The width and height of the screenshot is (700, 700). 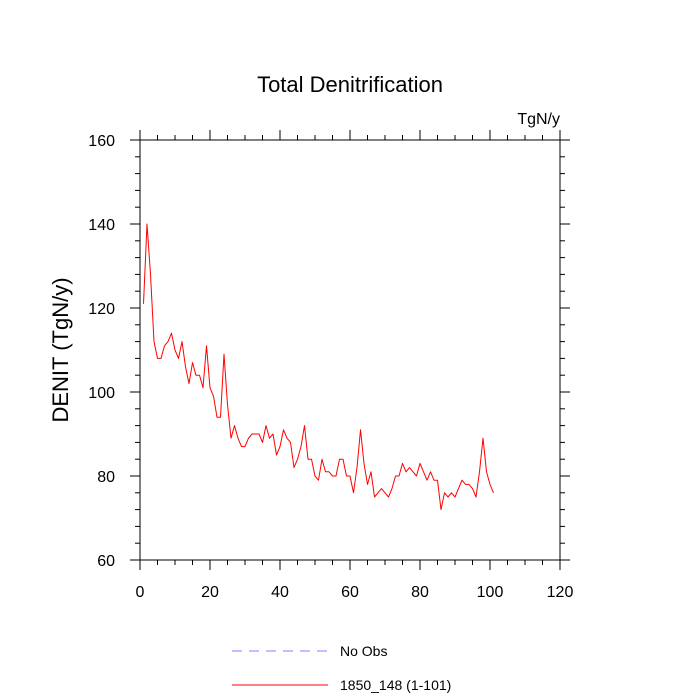 What do you see at coordinates (101, 141) in the screenshot?
I see `y-tick-label: 160` at bounding box center [101, 141].